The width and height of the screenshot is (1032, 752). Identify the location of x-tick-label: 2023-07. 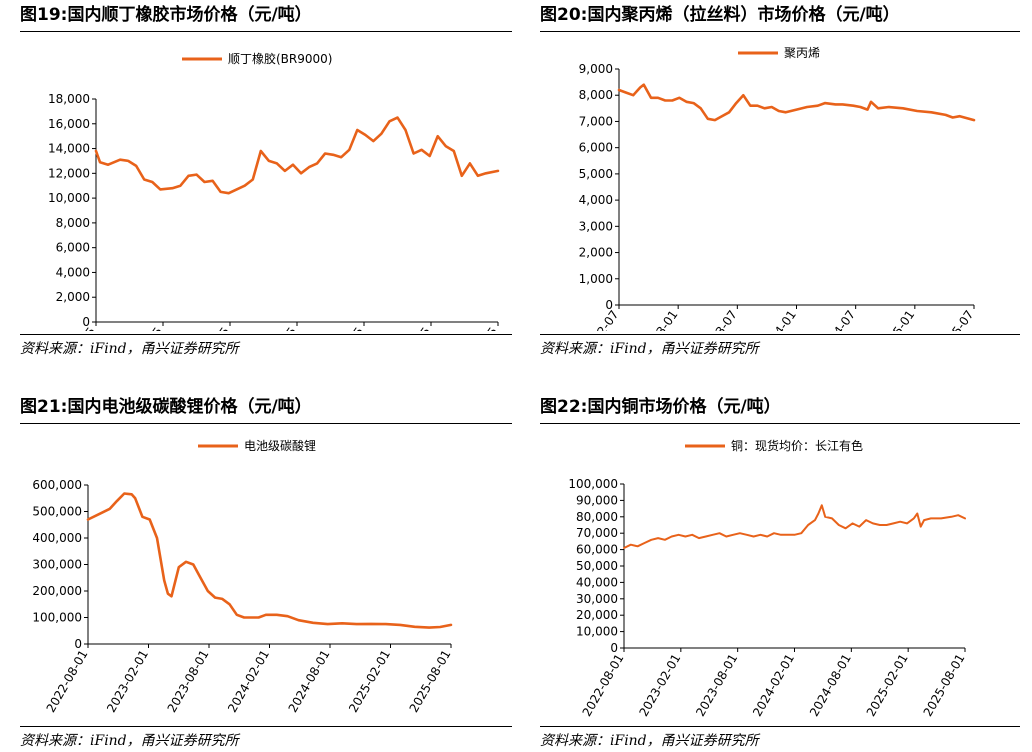
(720, 319).